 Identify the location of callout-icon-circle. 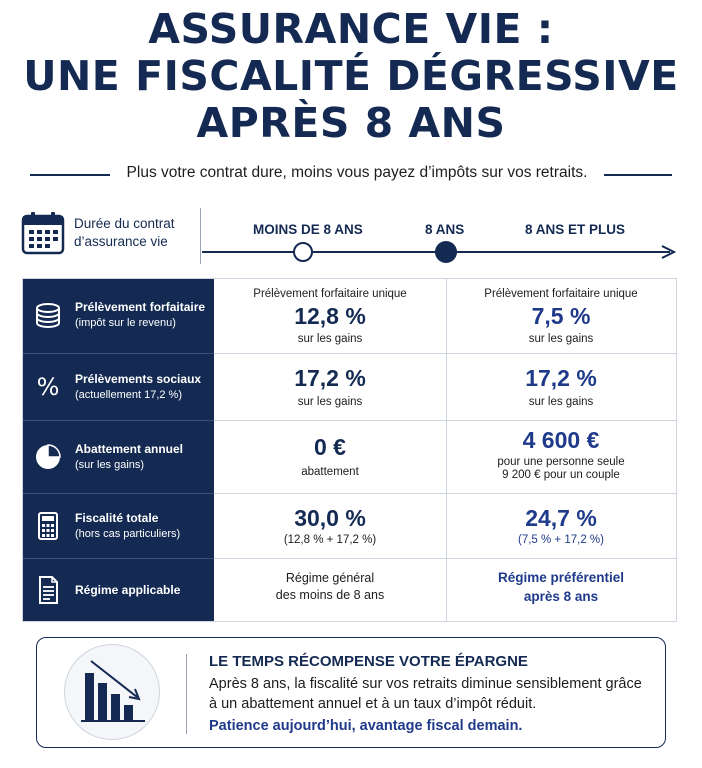
(112, 692).